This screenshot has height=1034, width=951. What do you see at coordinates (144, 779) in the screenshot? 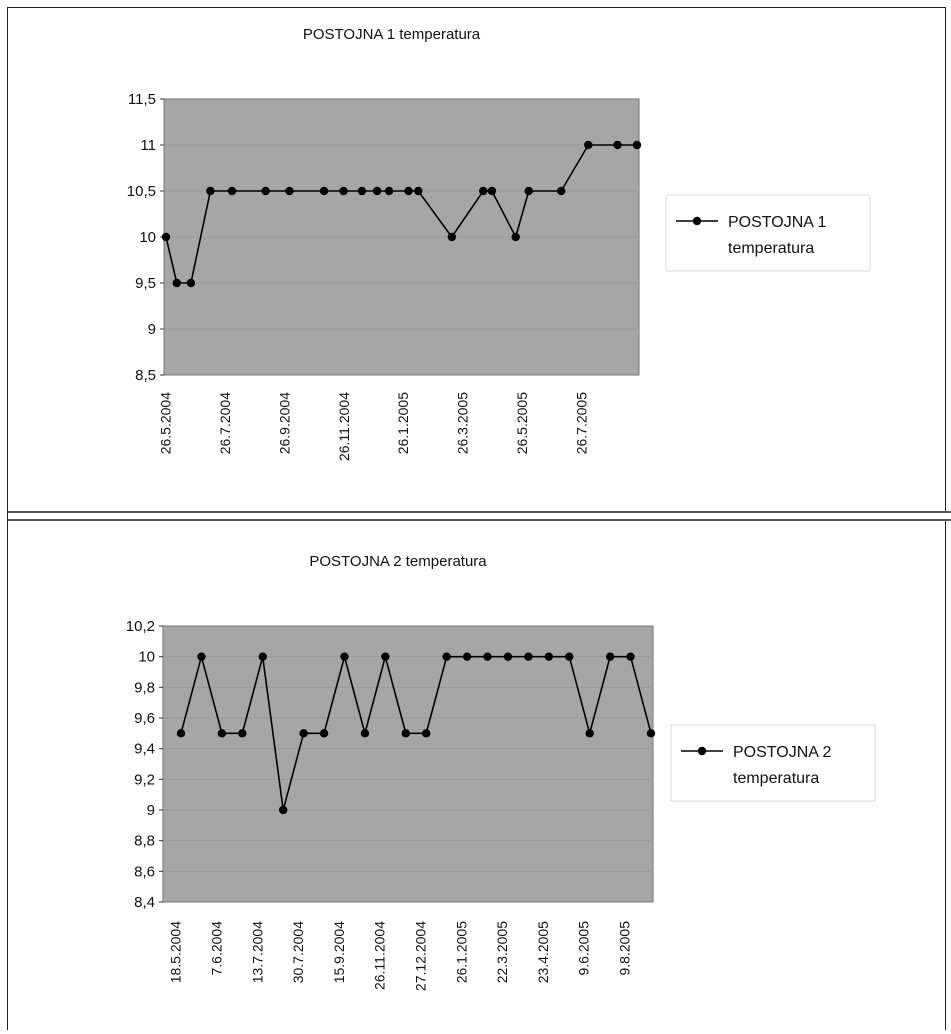
I see `y-tick-label: 9,2` at bounding box center [144, 779].